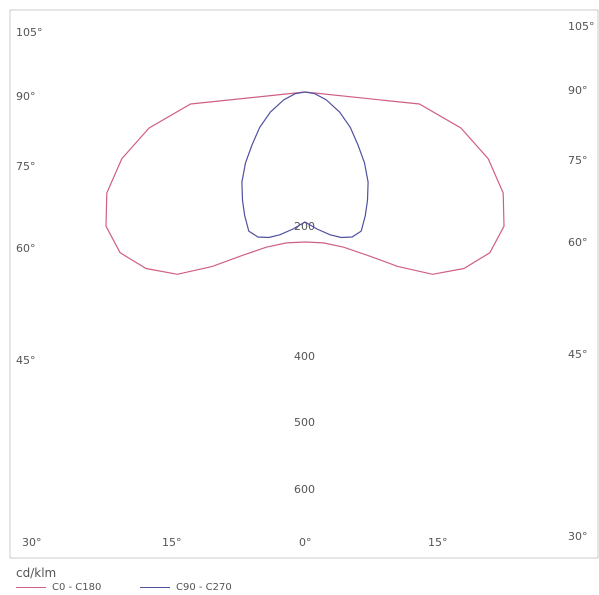 The height and width of the screenshot is (595, 599). What do you see at coordinates (26, 360) in the screenshot?
I see `angle-label-left-45: 45°` at bounding box center [26, 360].